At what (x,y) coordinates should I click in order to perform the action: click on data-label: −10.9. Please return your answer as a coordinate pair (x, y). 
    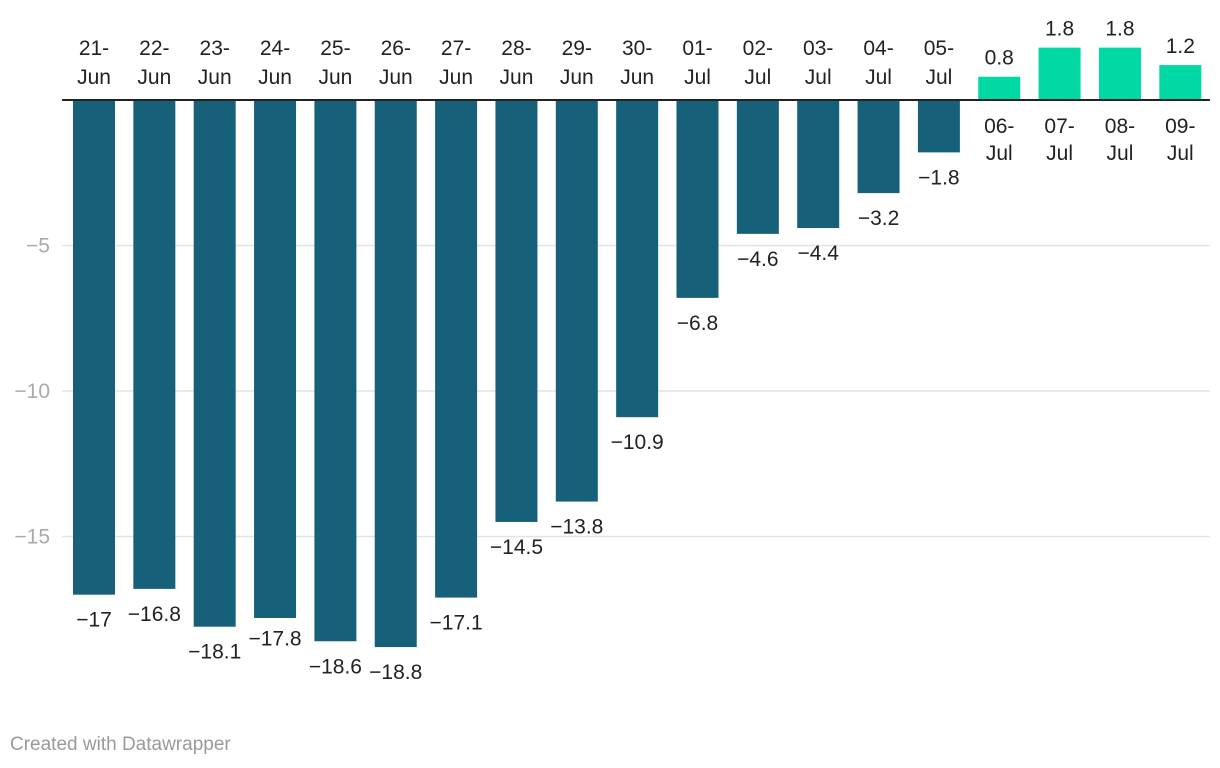
    Looking at the image, I should click on (637, 442).